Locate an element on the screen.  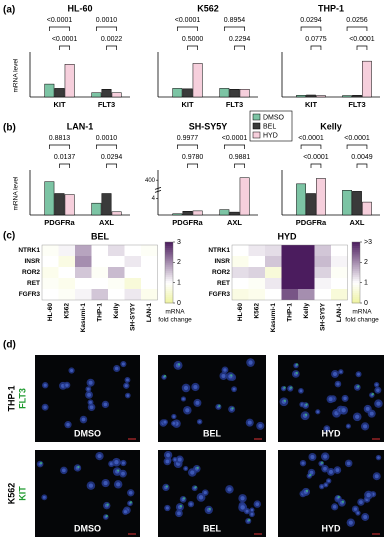
colorbar-tick-label: 1 is located at coordinates (366, 283).